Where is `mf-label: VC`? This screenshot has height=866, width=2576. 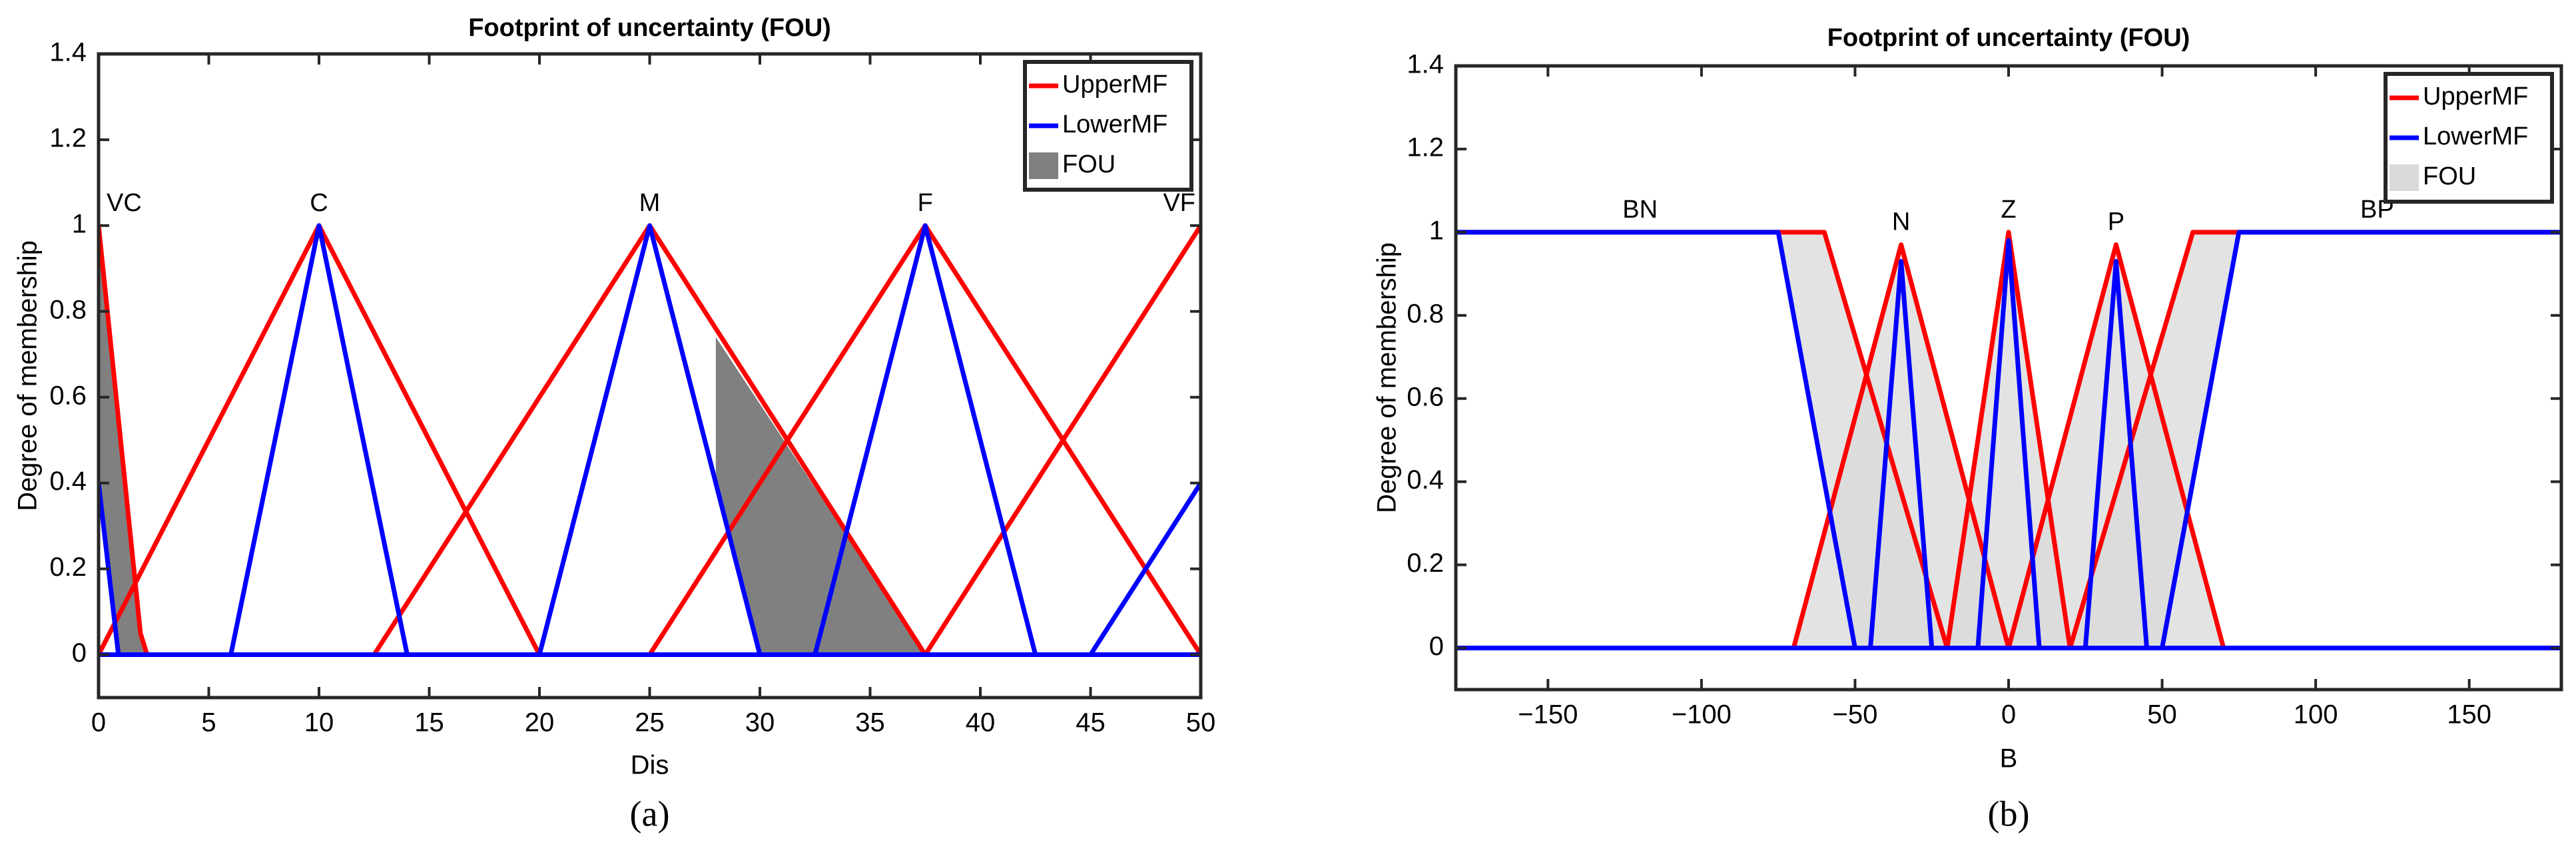 mf-label: VC is located at coordinates (124, 203).